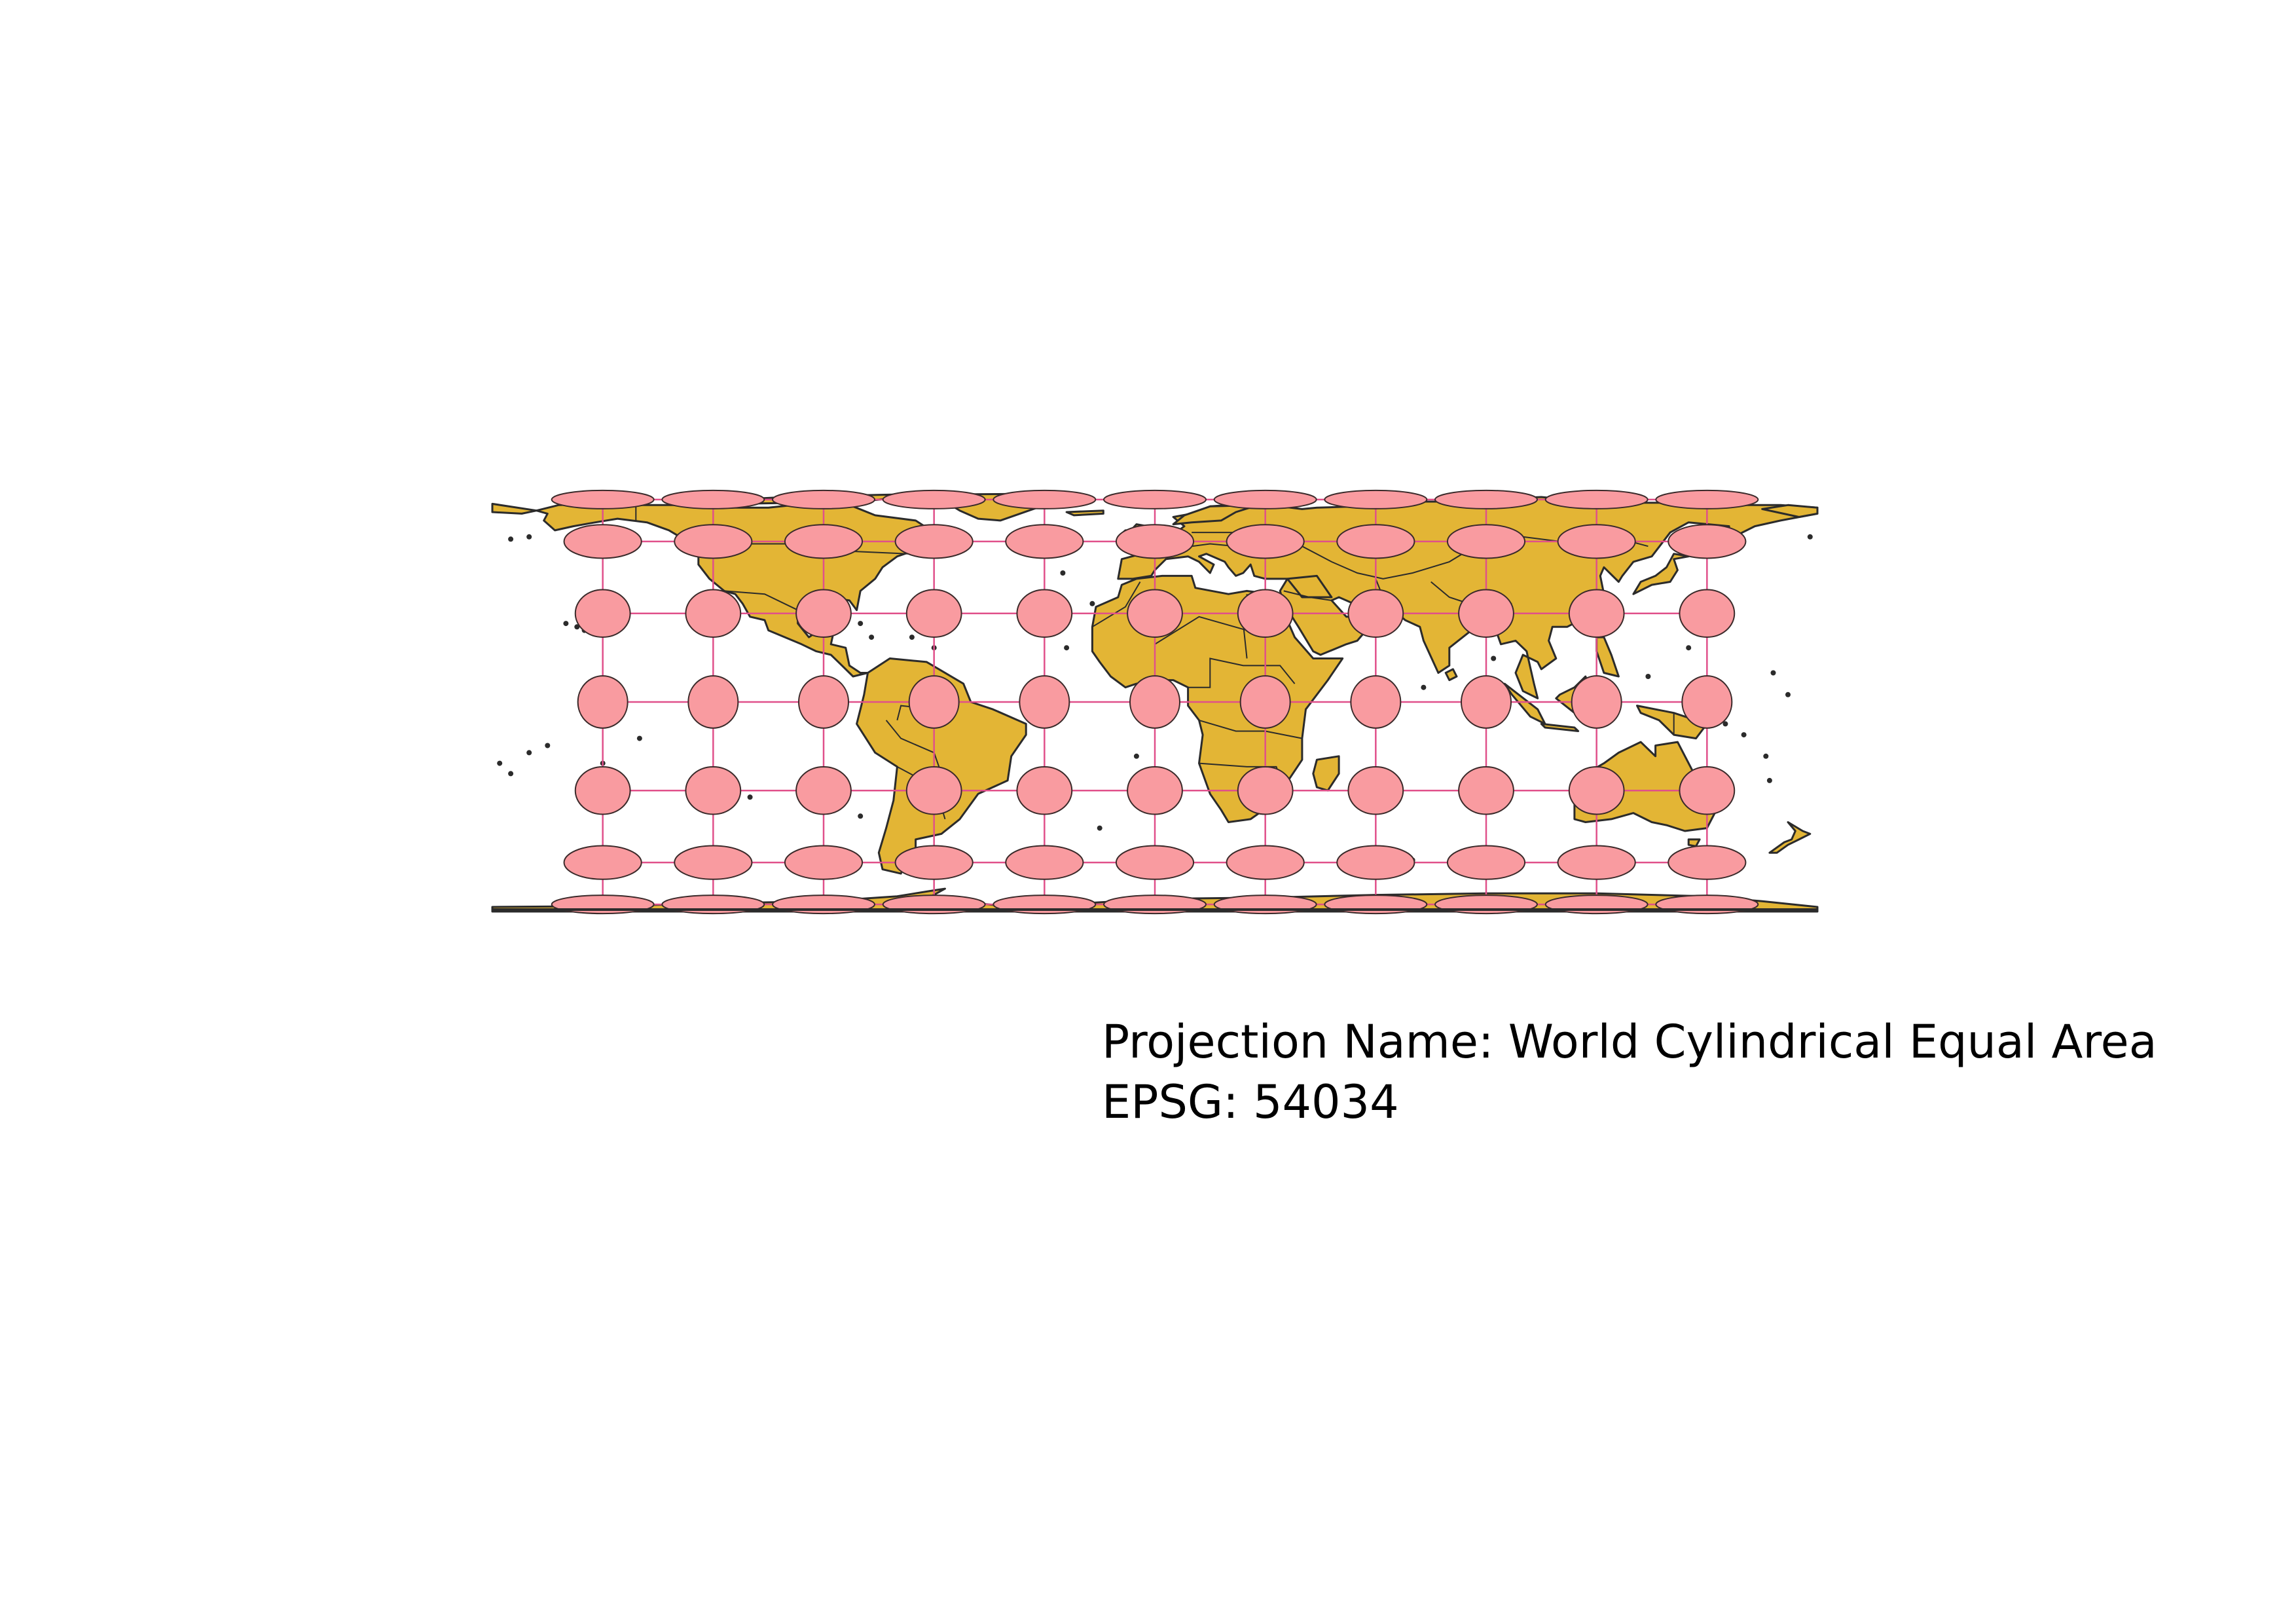  Describe the element at coordinates (1672, 722) in the screenshot. I see `landmass-new-guinea` at that location.